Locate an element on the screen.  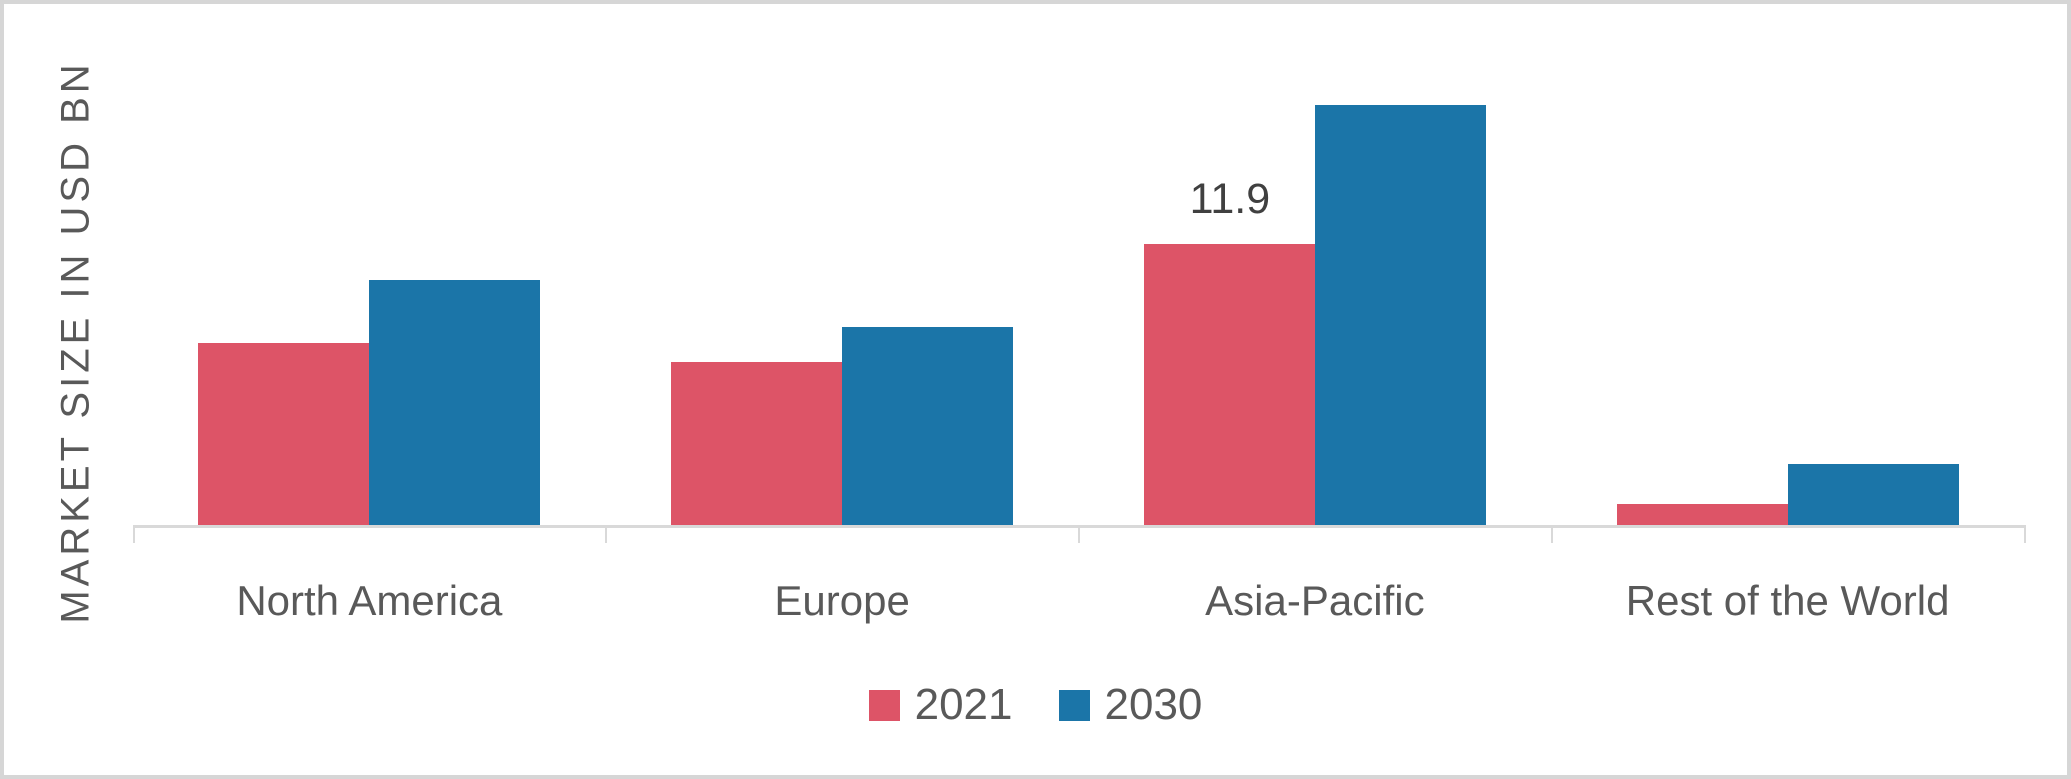
category-label-north-america: North America is located at coordinates (369, 600).